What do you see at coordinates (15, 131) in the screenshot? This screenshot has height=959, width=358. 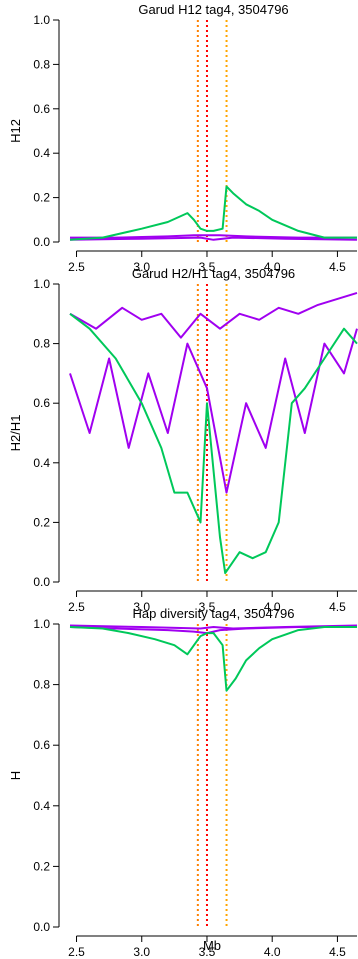 I see `y-axis-label: H12` at bounding box center [15, 131].